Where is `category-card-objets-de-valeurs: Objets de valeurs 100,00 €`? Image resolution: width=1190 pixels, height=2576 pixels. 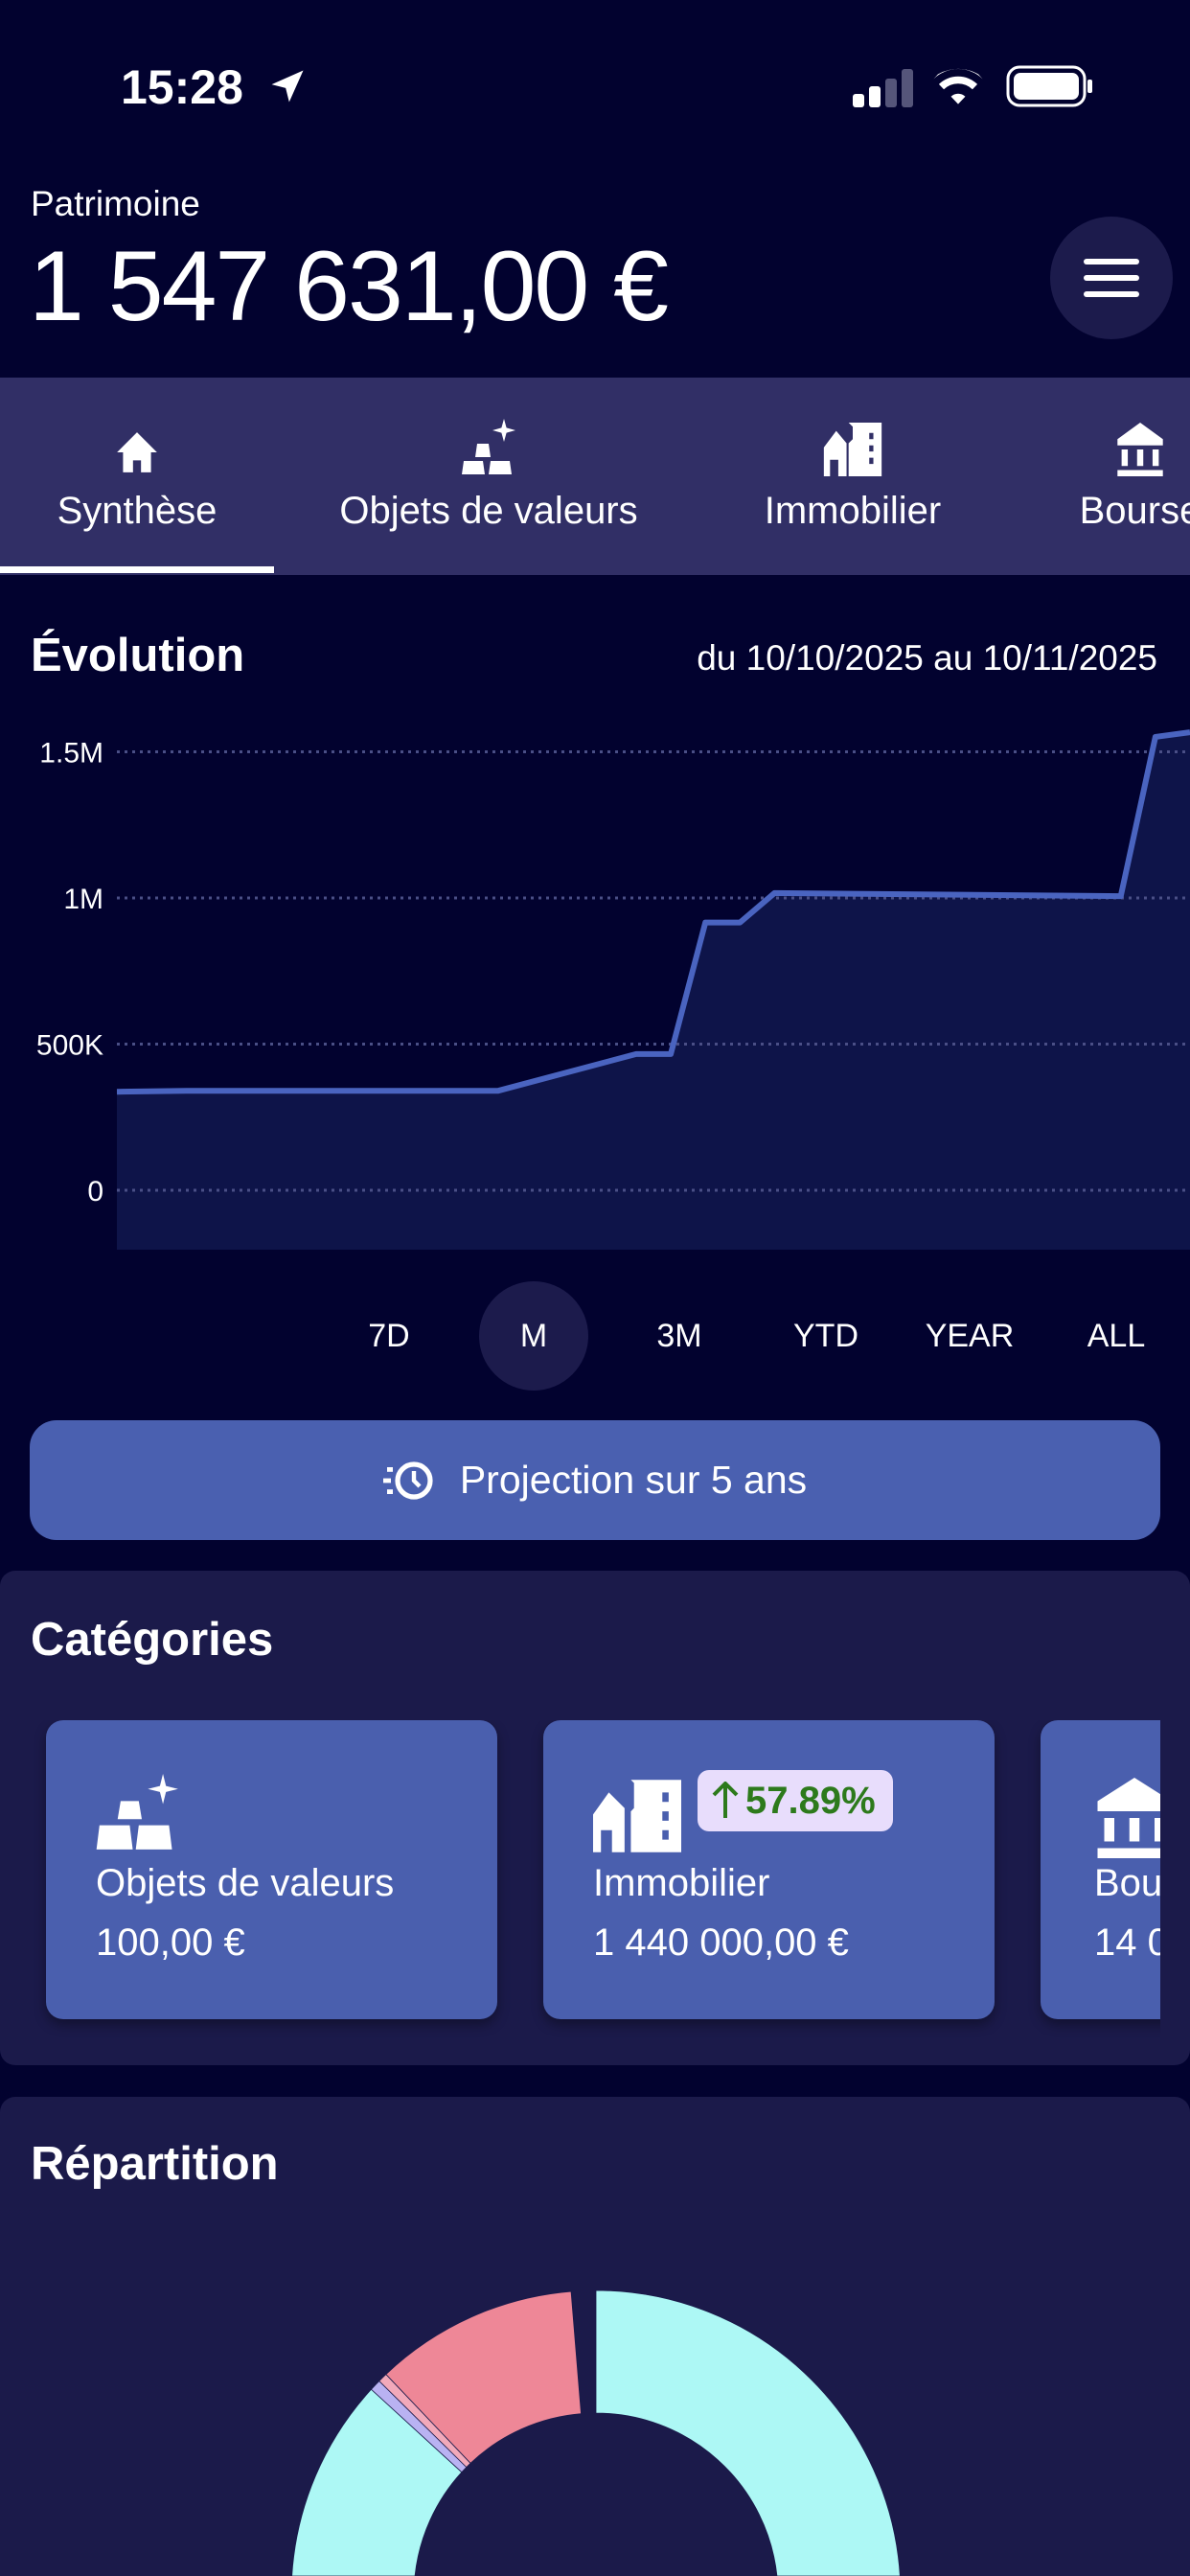
category-card-objets-de-valeurs: Objets de valeurs 100,00 € is located at coordinates (271, 1869).